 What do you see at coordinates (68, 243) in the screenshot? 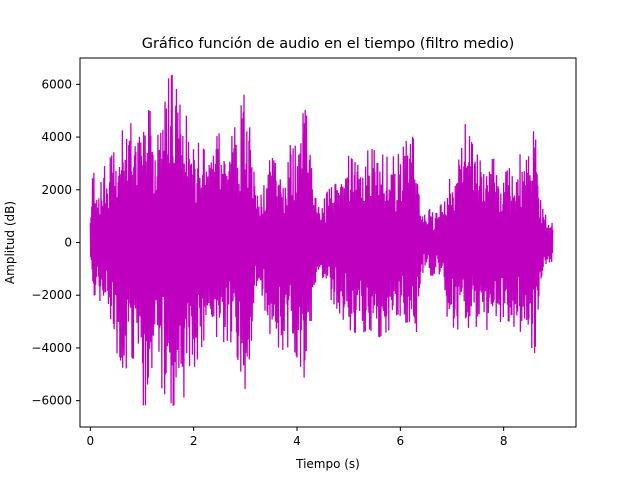
I see `y-tick-label: 0` at bounding box center [68, 243].